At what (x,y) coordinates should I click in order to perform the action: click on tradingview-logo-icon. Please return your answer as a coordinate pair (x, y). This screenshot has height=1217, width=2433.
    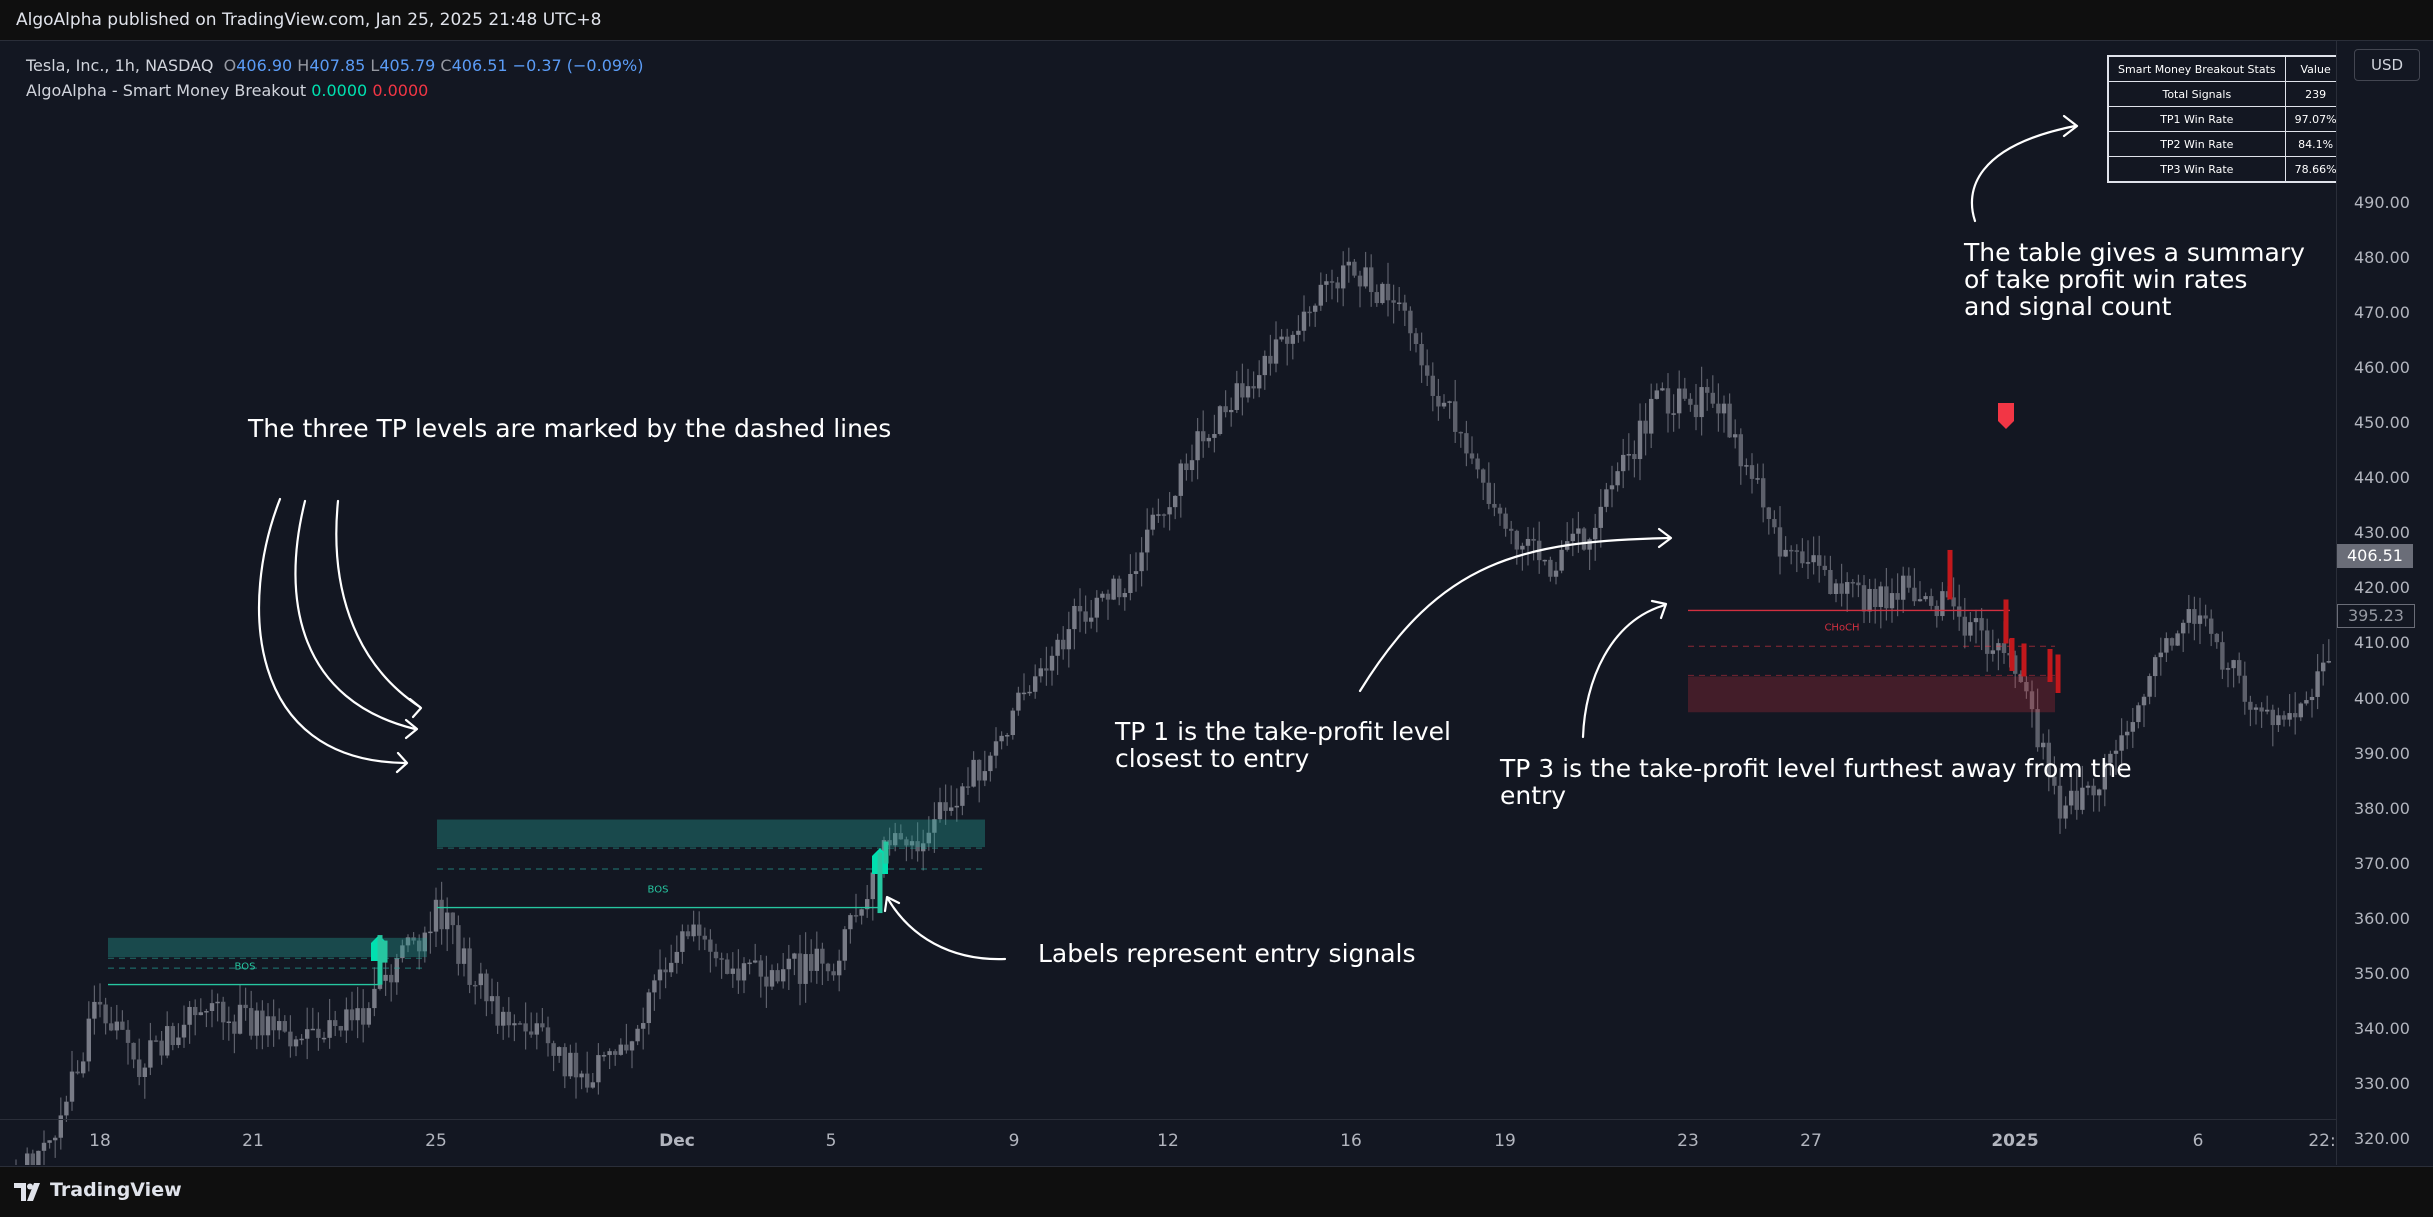
    Looking at the image, I should click on (29, 1192).